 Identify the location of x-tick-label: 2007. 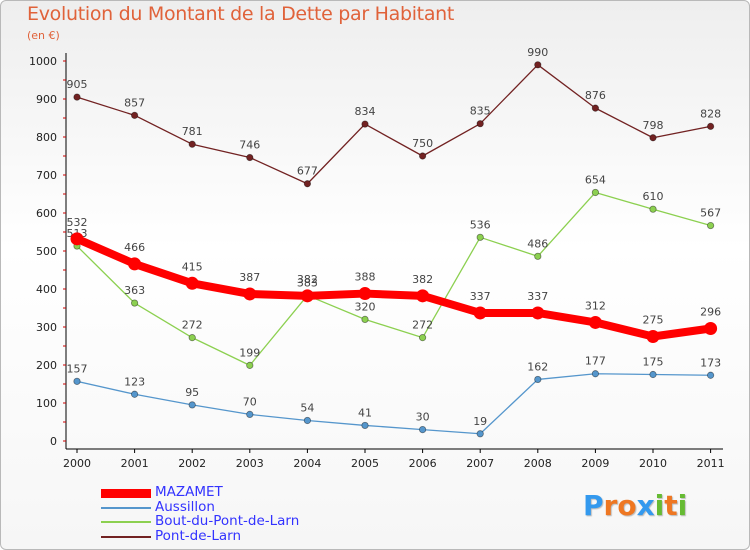
(480, 463).